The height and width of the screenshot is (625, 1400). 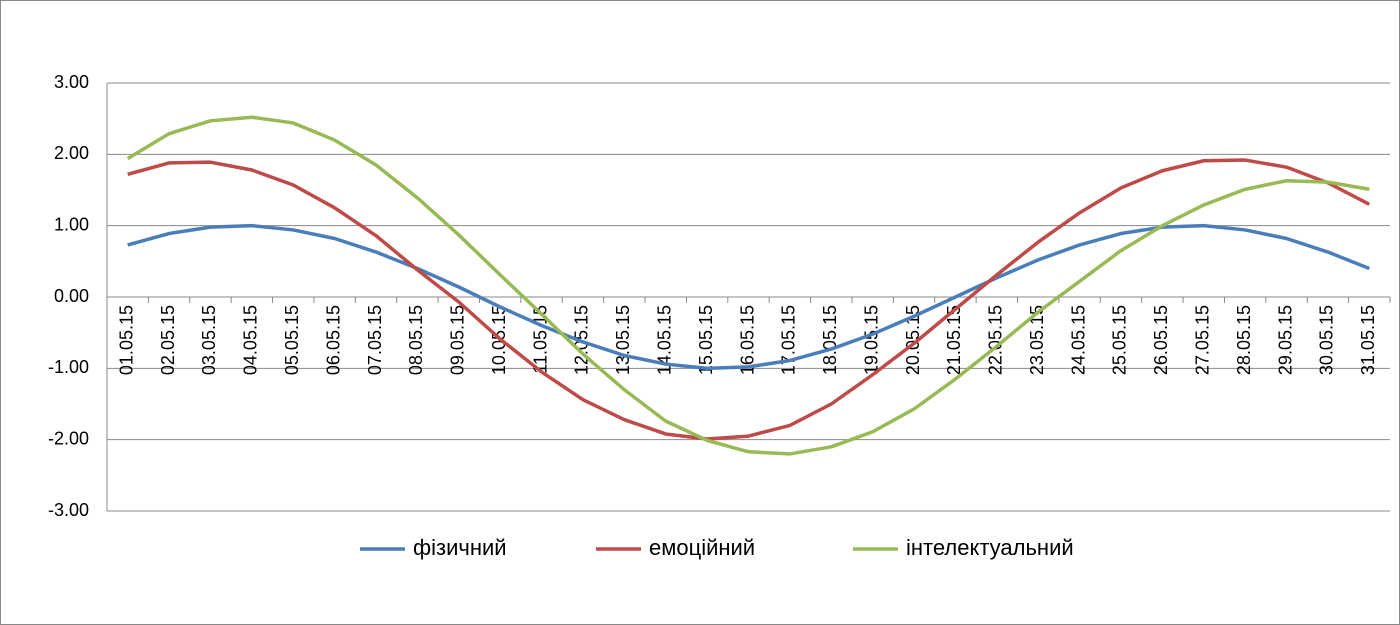 What do you see at coordinates (1078, 340) in the screenshot?
I see `x-tick-label: 24.05.15` at bounding box center [1078, 340].